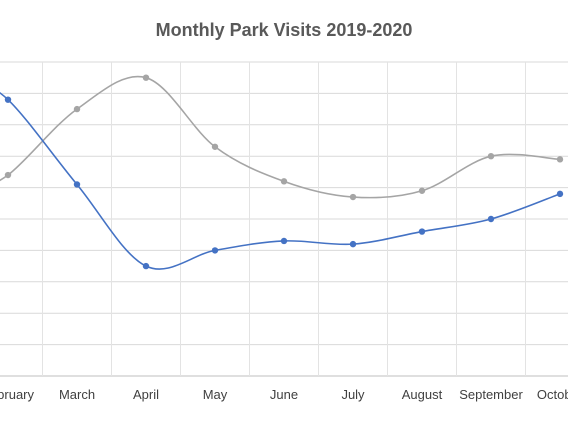 This screenshot has width=568, height=426. I want to click on x-tick-april: April, so click(146, 394).